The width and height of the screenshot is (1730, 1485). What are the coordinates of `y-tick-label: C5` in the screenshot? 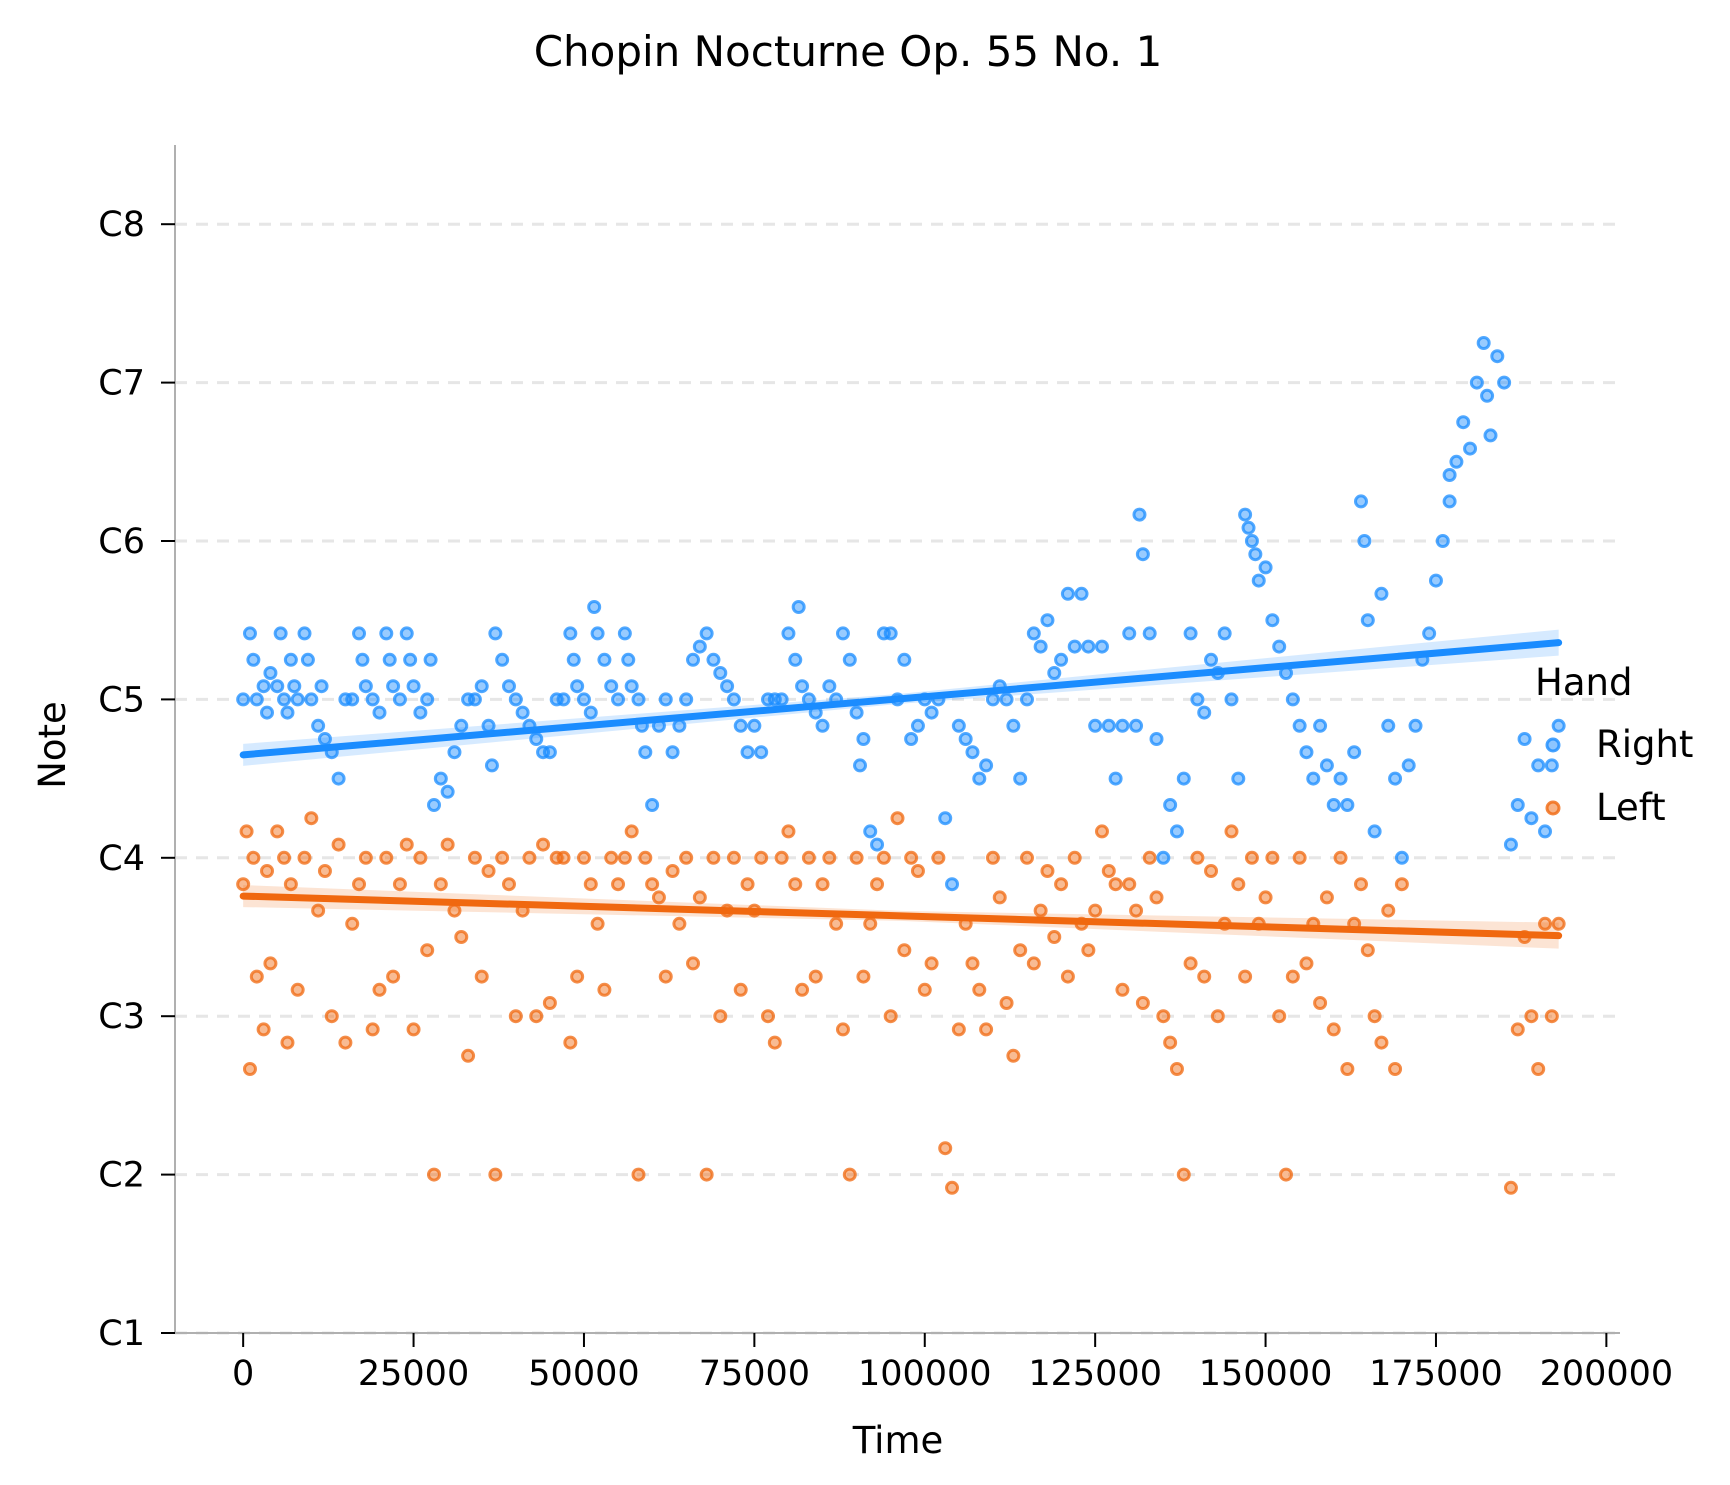 It's located at (121, 700).